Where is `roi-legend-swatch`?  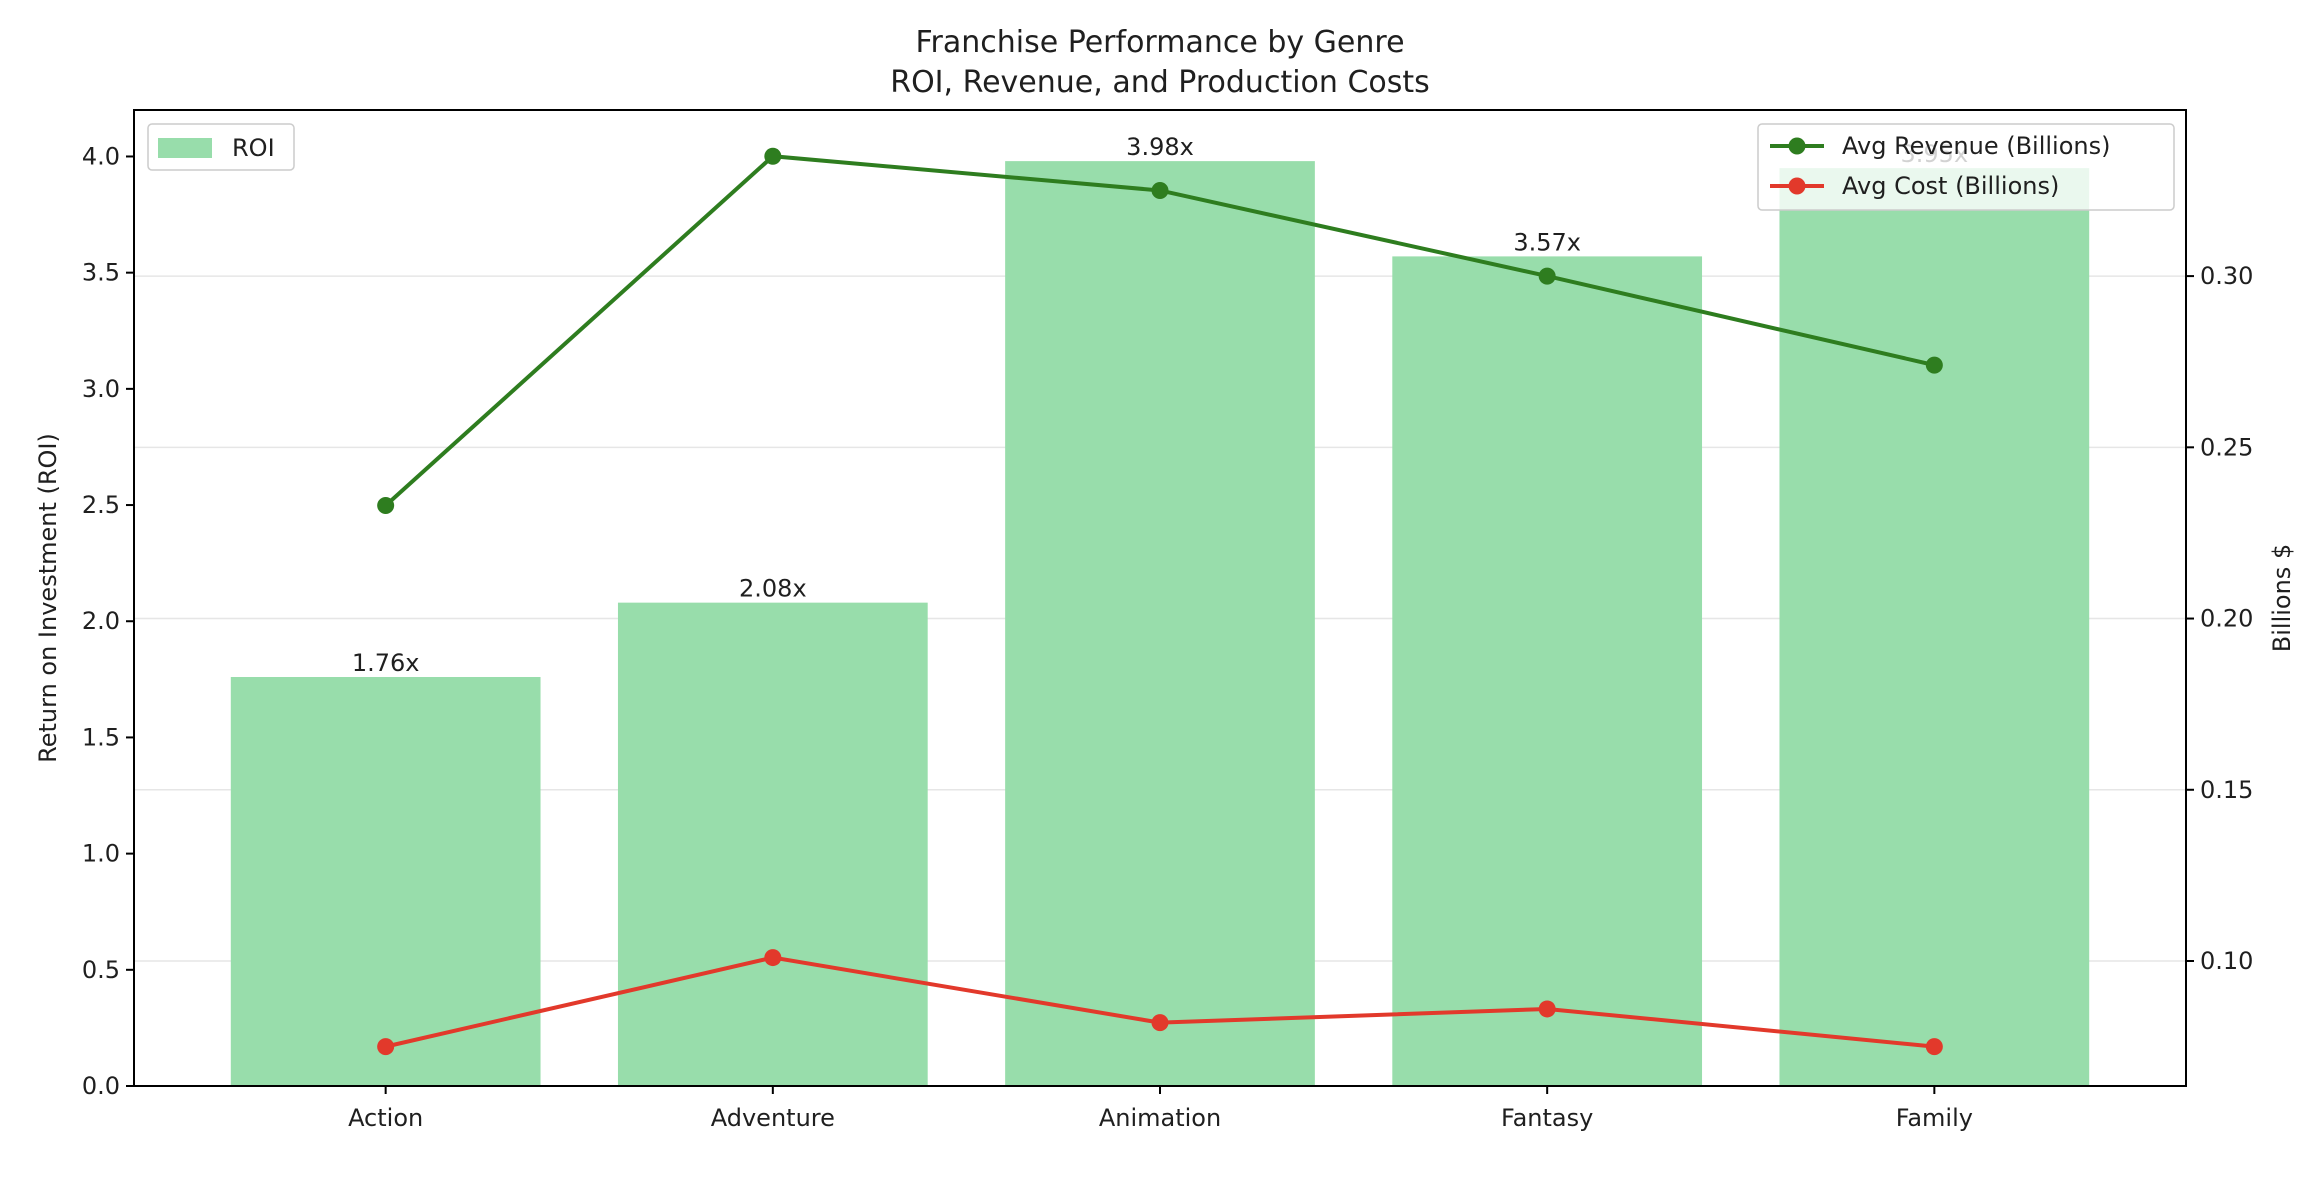
roi-legend-swatch is located at coordinates (185, 148).